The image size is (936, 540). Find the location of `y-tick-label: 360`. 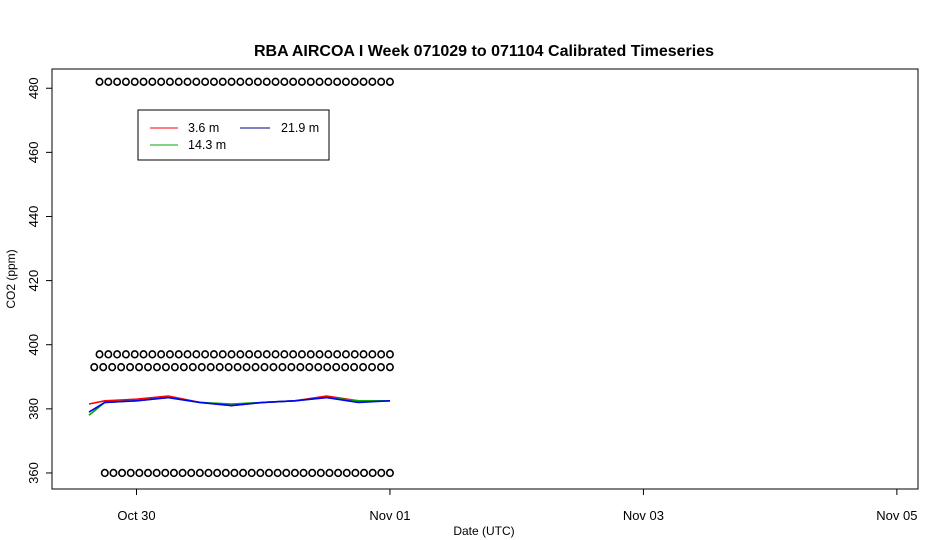

y-tick-label: 360 is located at coordinates (33, 473).